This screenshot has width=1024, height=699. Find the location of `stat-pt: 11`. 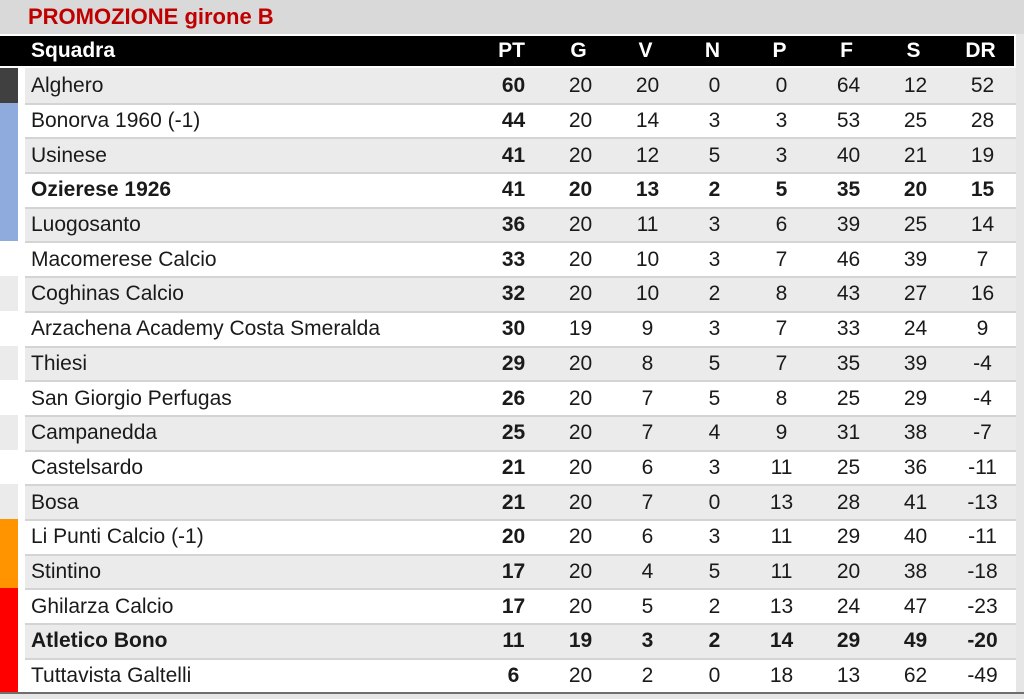

stat-pt: 11 is located at coordinates (513, 640).